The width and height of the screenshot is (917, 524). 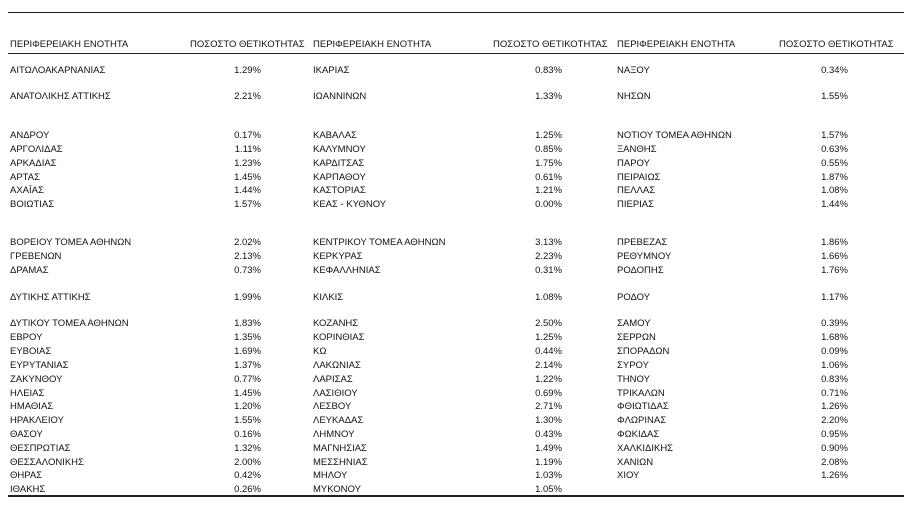 What do you see at coordinates (639, 177) in the screenshot?
I see `region-name: ΠΕΙΡΑΙΩΣ` at bounding box center [639, 177].